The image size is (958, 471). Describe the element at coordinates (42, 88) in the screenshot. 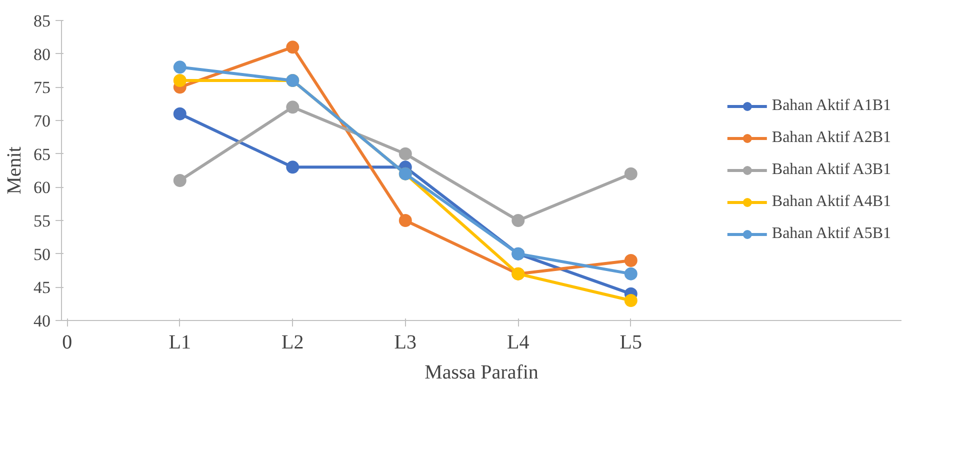

I see `y-tick-label: 75` at that location.